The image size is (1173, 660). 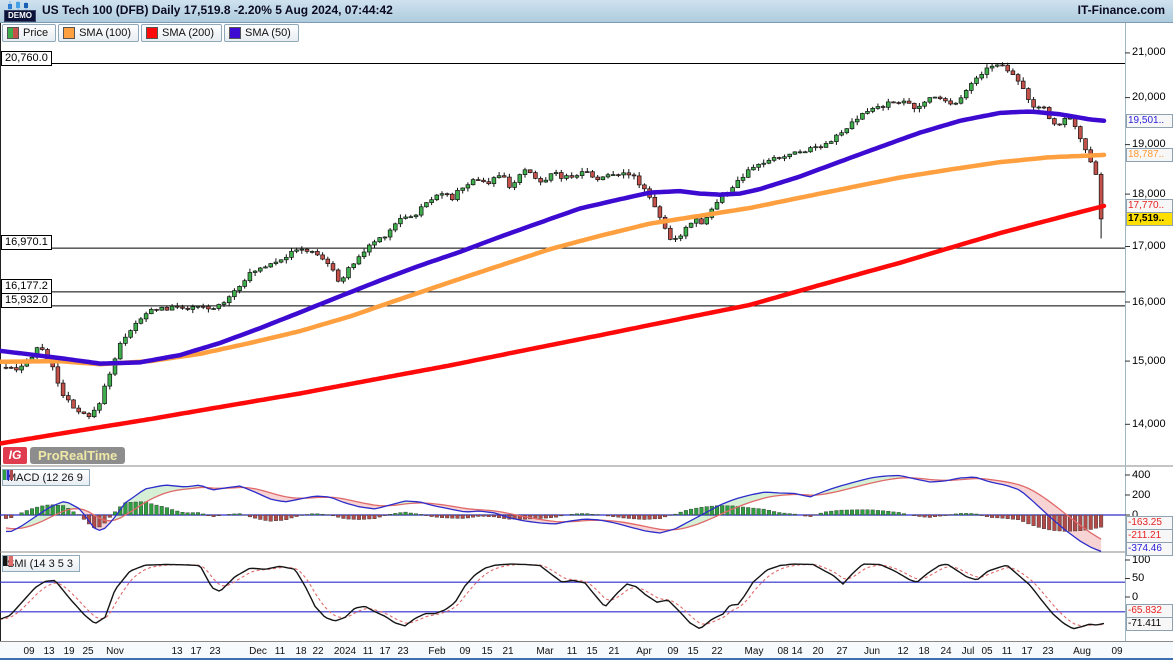 I want to click on x-axis-label: Dec, so click(x=258, y=651).